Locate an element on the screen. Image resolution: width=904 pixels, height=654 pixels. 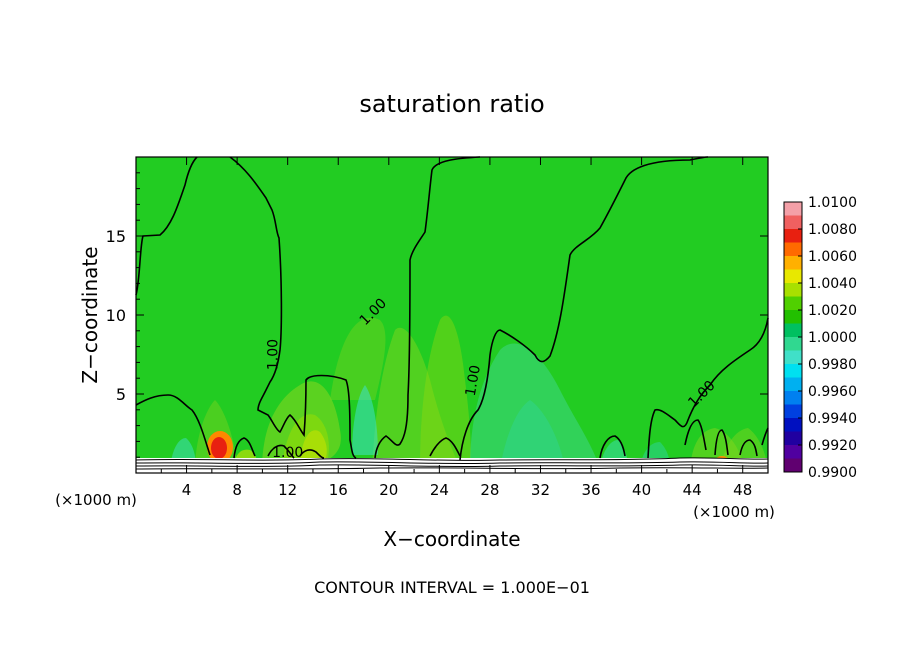
colorbar-label: 1.0040 is located at coordinates (832, 284).